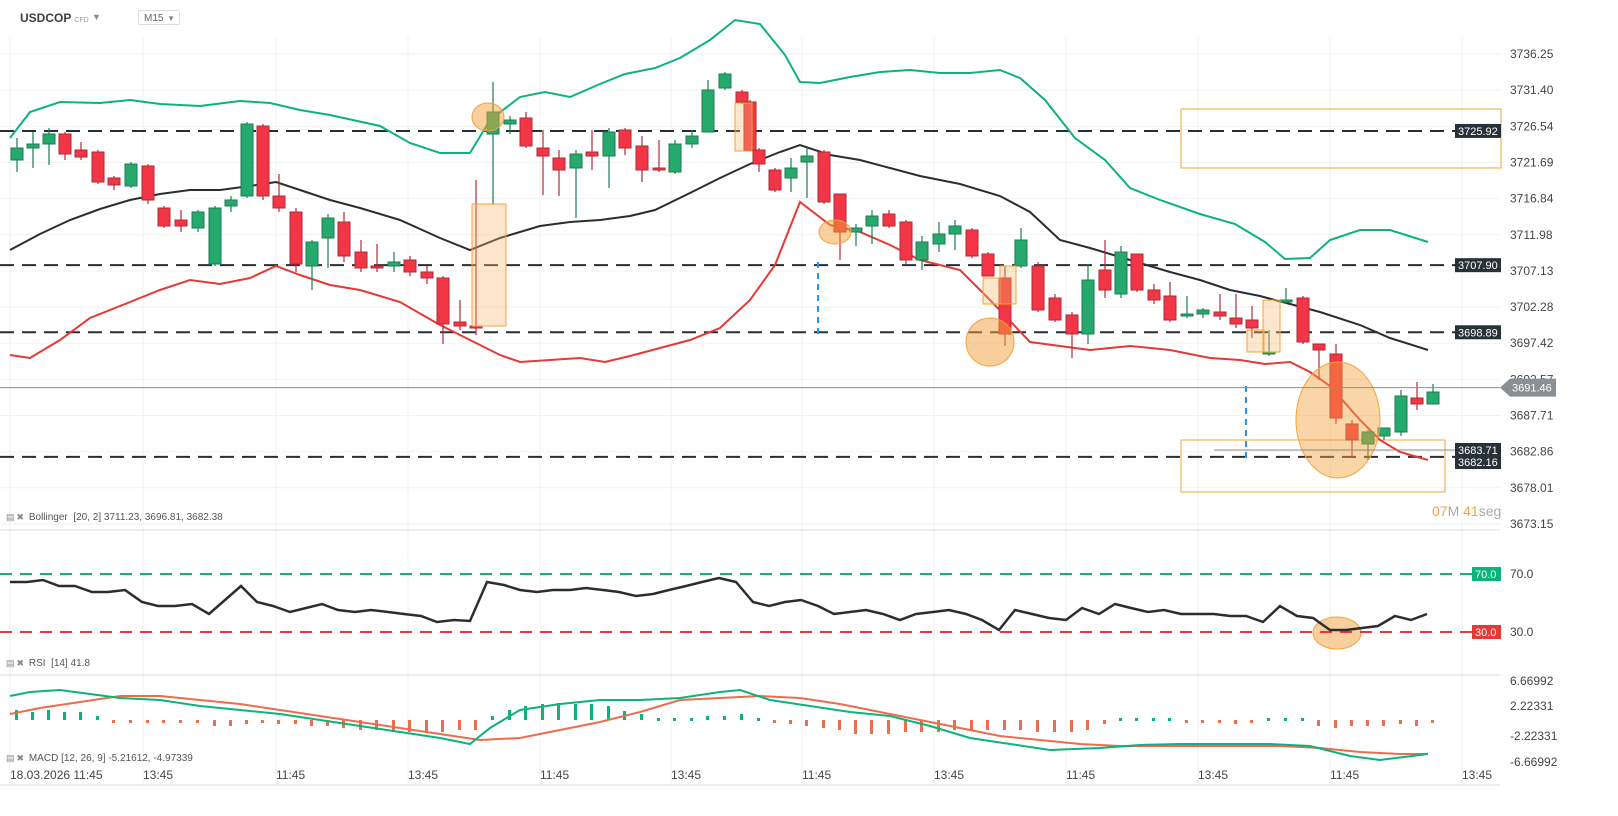  What do you see at coordinates (1532, 162) in the screenshot?
I see `price-tick: 3721.69` at bounding box center [1532, 162].